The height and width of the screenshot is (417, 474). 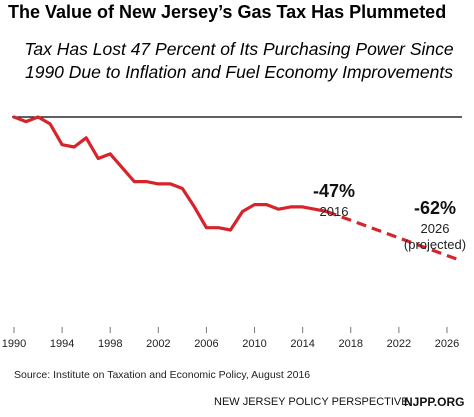 I want to click on annotation-2016-value: -47%, so click(x=334, y=191).